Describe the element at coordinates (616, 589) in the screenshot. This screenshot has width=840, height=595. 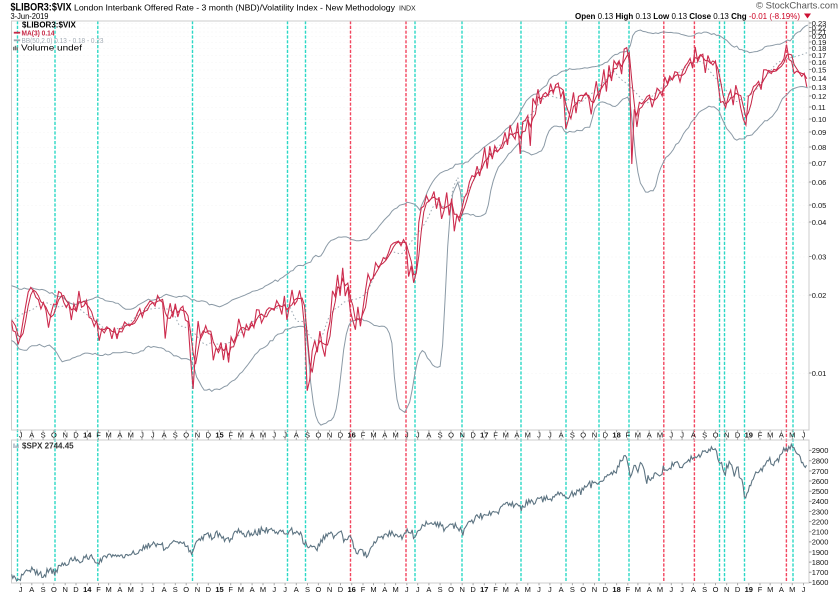
I see `svg-text: 18` at that location.